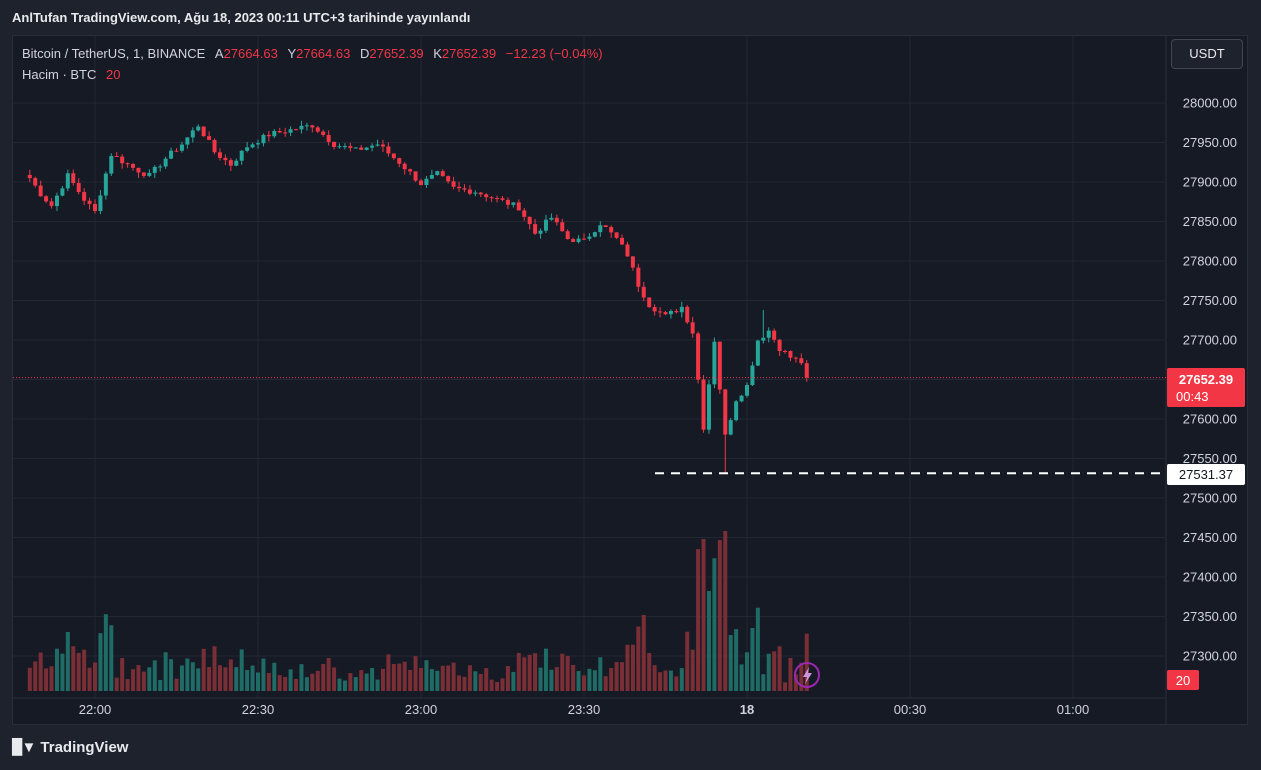 The image size is (1261, 770). I want to click on currency-button: USDT, so click(1207, 54).